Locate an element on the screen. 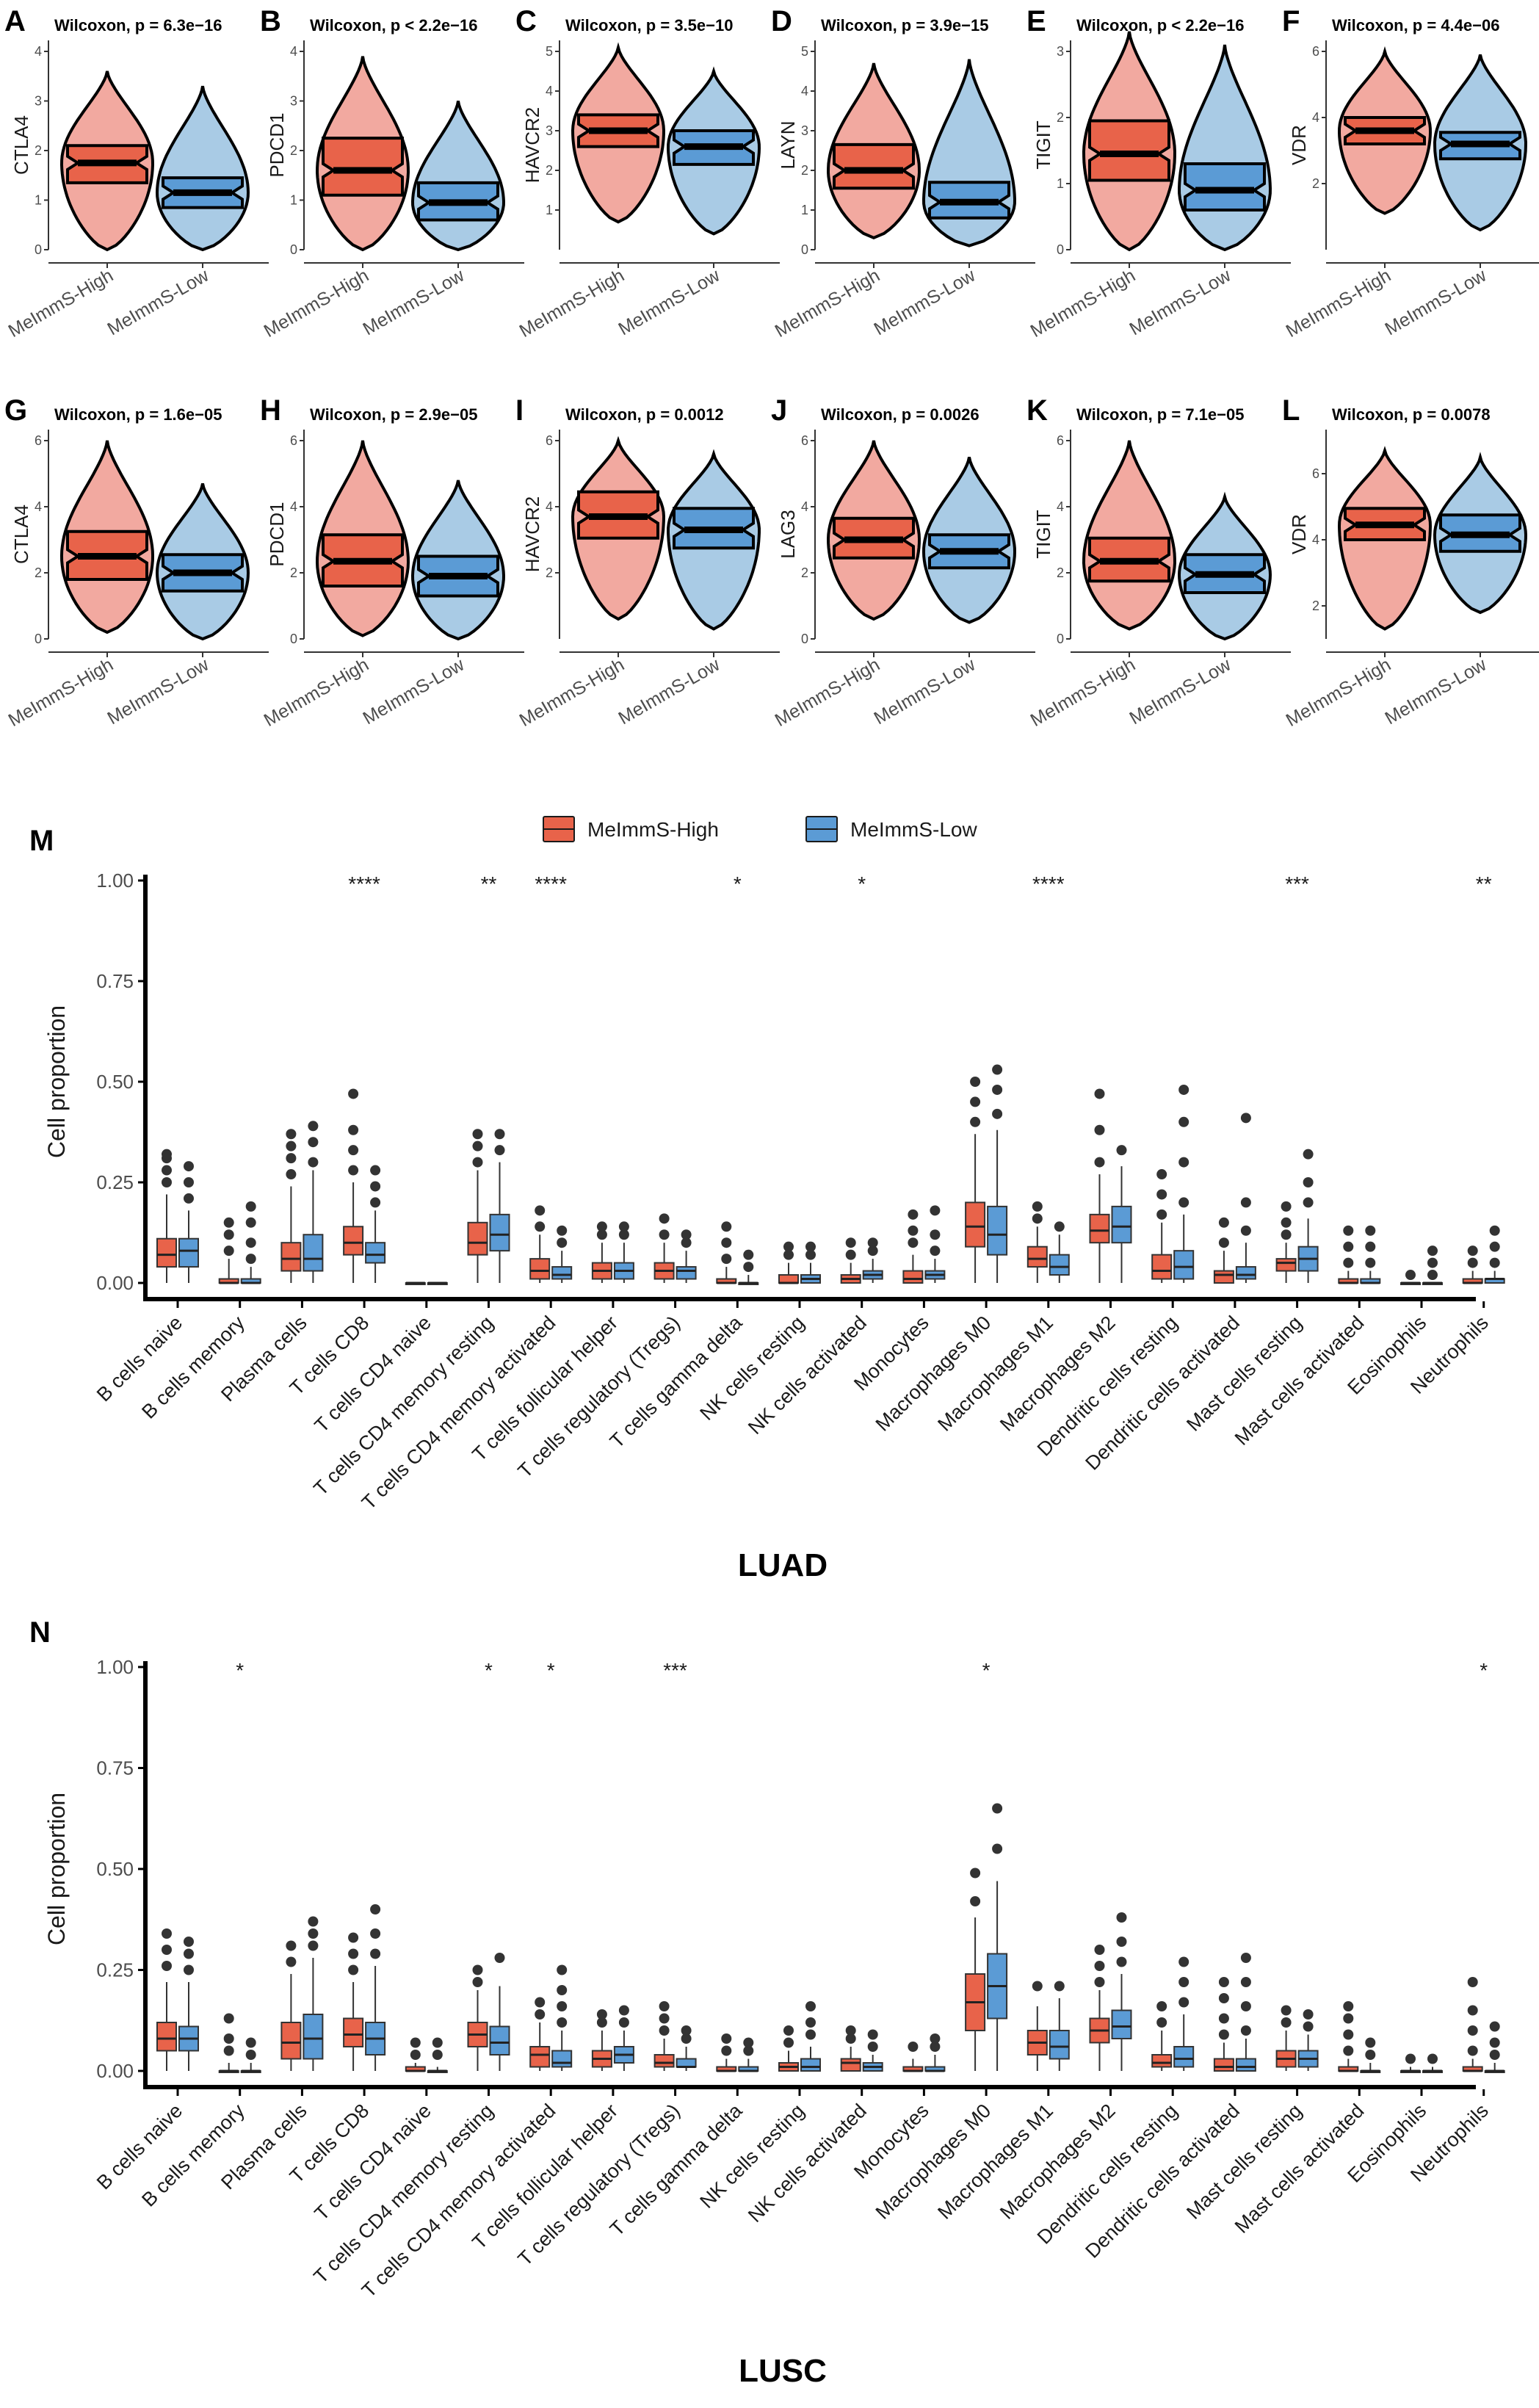 This screenshot has height=2408, width=1539. test-title: Wilcoxon, p = 0.0026 is located at coordinates (900, 414).